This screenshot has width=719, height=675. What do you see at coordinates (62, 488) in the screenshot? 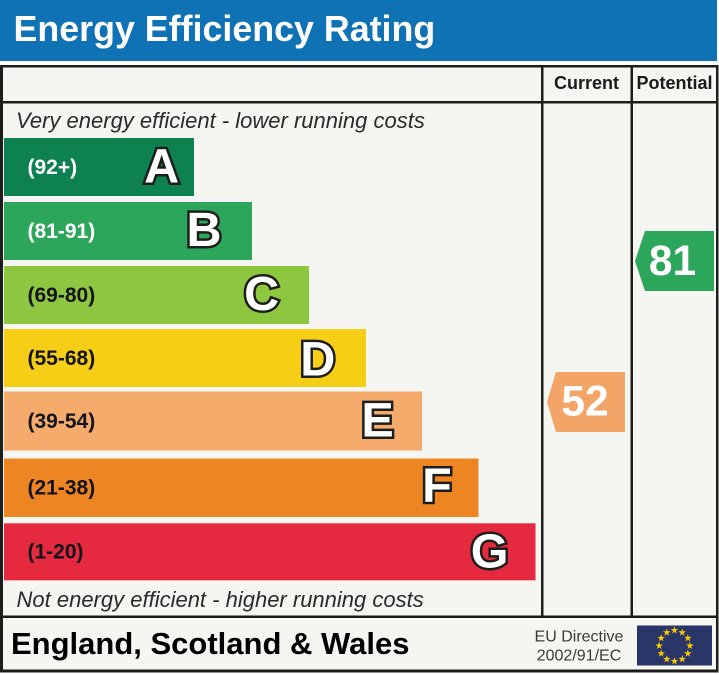
I see `svg-text: (21-38)` at bounding box center [62, 488].